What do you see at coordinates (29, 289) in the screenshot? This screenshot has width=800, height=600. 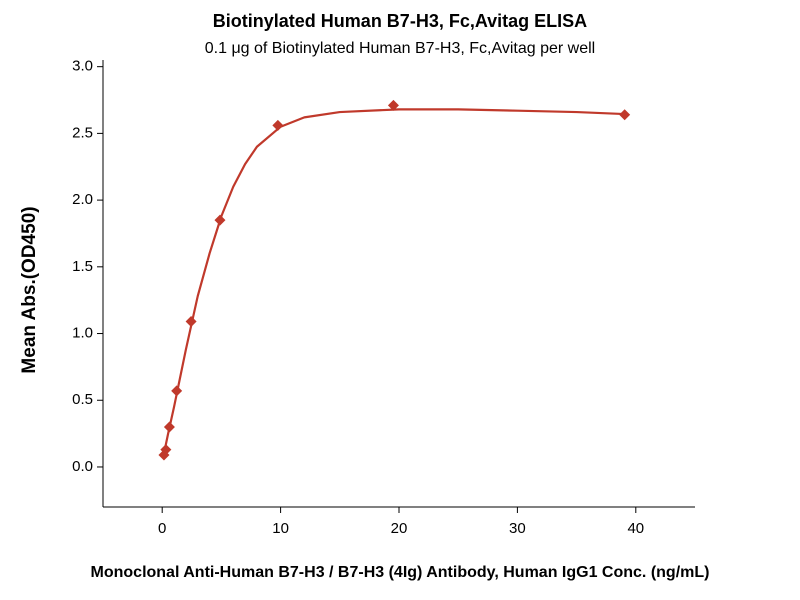 I see `y-axis-label: Mean Abs.(OD450)` at bounding box center [29, 289].